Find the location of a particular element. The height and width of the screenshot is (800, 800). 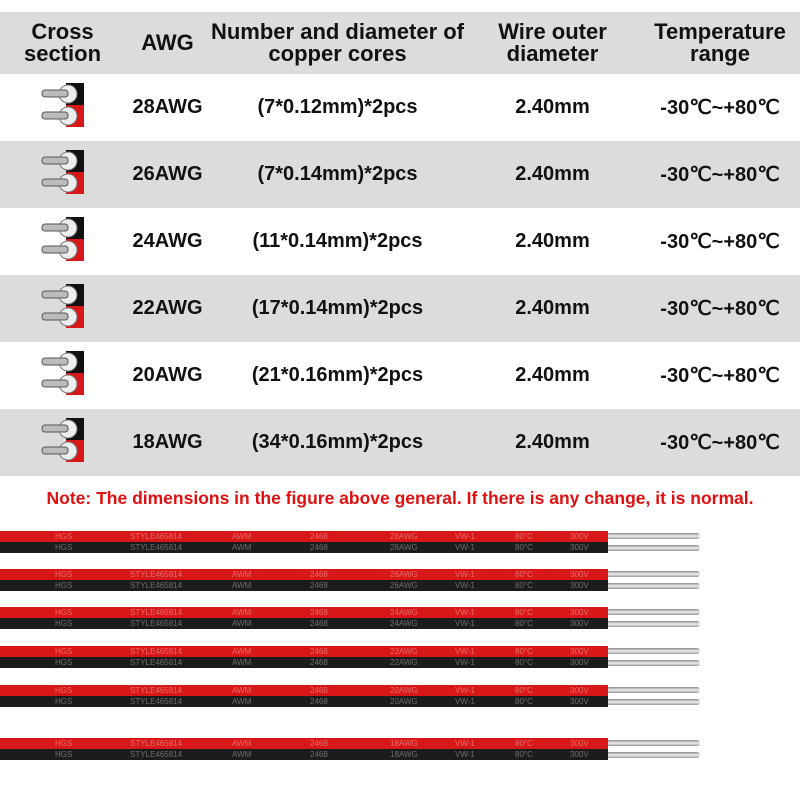

black-conductor: HGS STYLE465814 AWM 2468 22AWG VW-1 80°C 300V is located at coordinates (304, 662).